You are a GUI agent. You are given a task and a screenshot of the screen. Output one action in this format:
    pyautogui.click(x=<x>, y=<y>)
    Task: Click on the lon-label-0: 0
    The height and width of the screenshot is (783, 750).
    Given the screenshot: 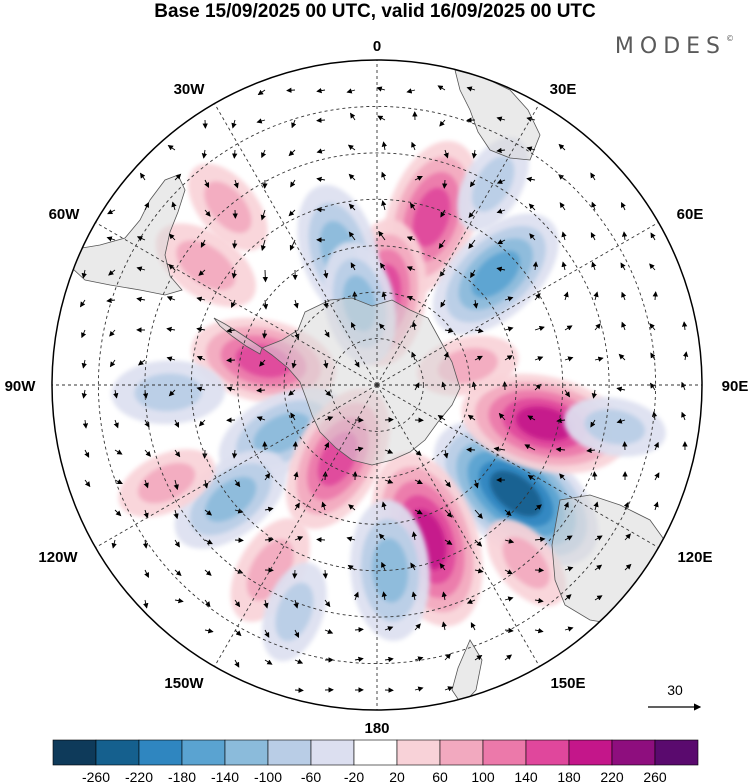 What is the action you would take?
    pyautogui.click(x=377, y=46)
    